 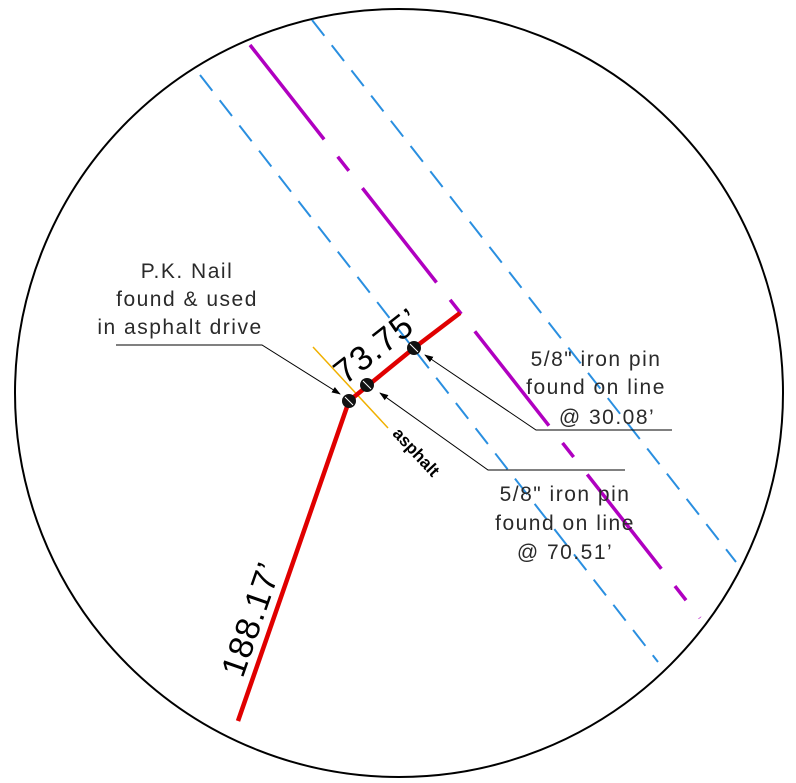 I want to click on pk-nail-line3: in asphalt drive, so click(x=179, y=327).